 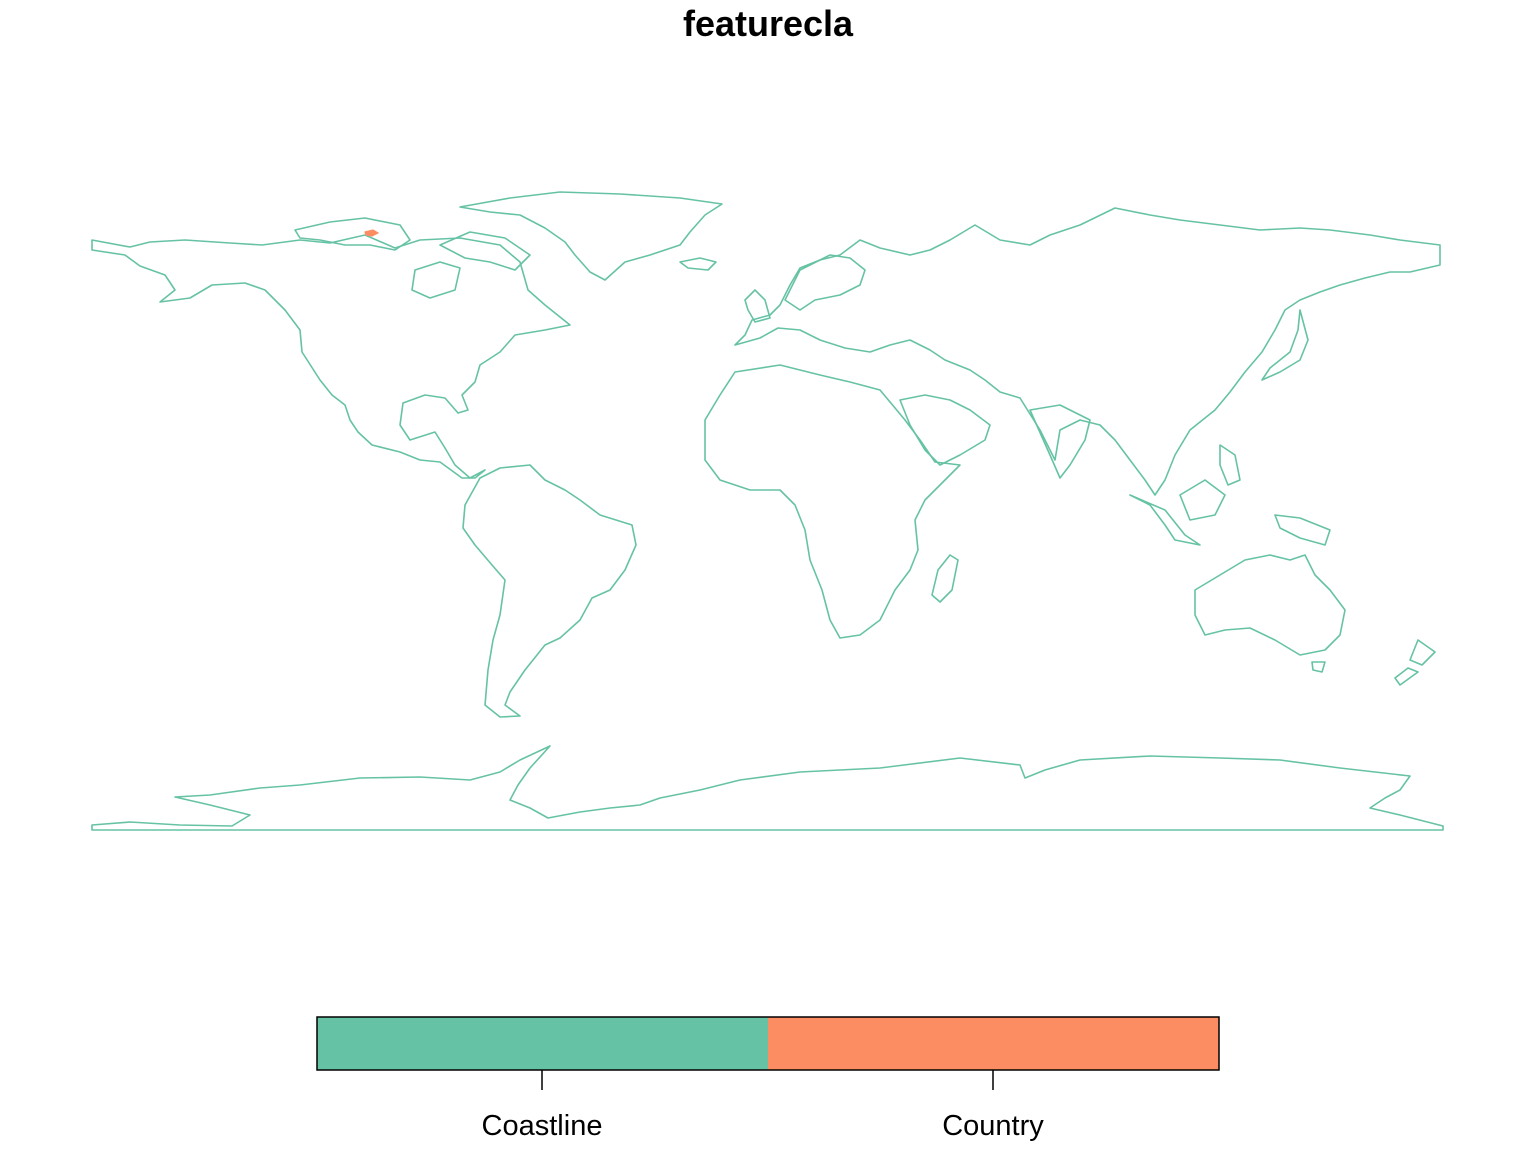 What do you see at coordinates (485, 251) in the screenshot?
I see `coastline-baffin` at bounding box center [485, 251].